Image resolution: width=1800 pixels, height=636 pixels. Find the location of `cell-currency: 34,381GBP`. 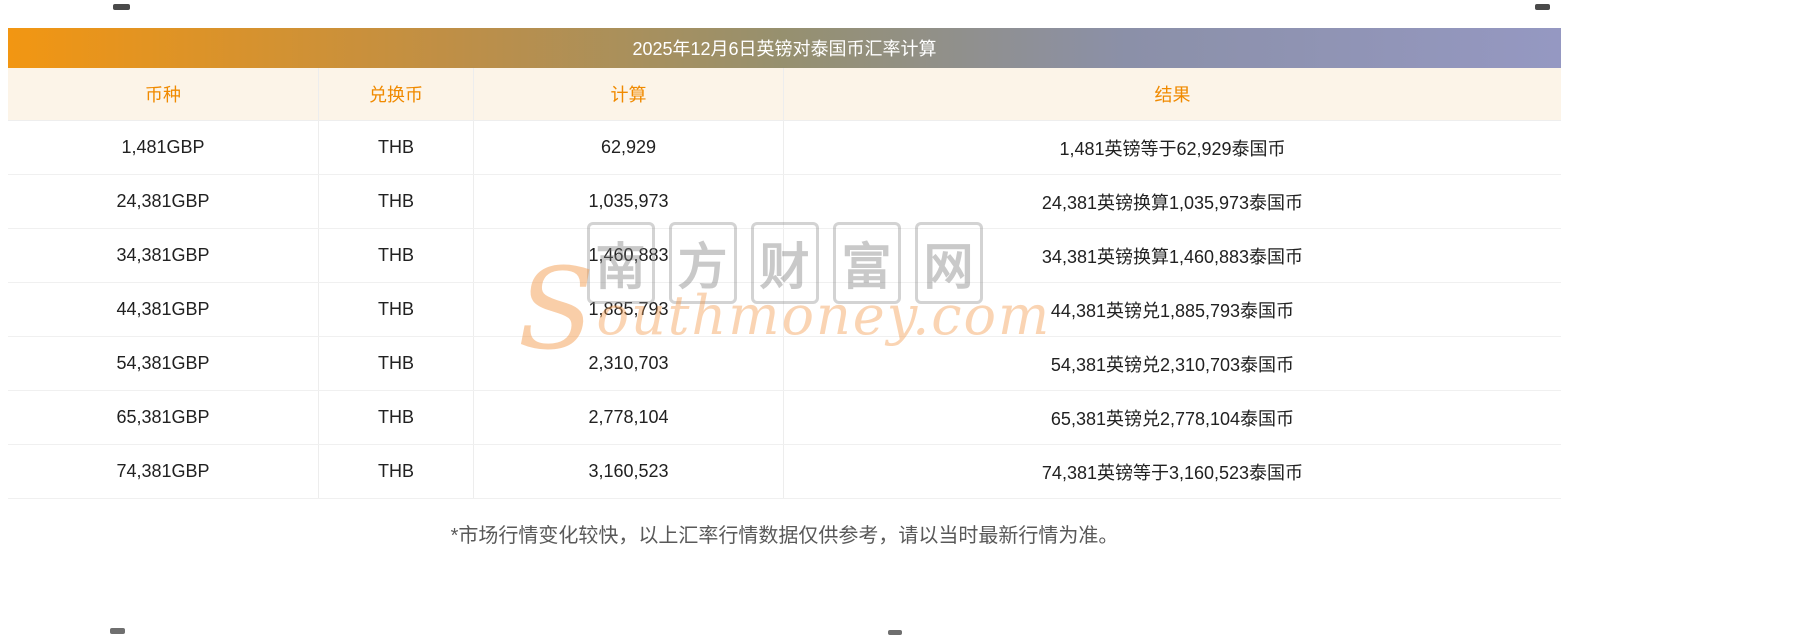

cell-currency: 34,381GBP is located at coordinates (163, 255).